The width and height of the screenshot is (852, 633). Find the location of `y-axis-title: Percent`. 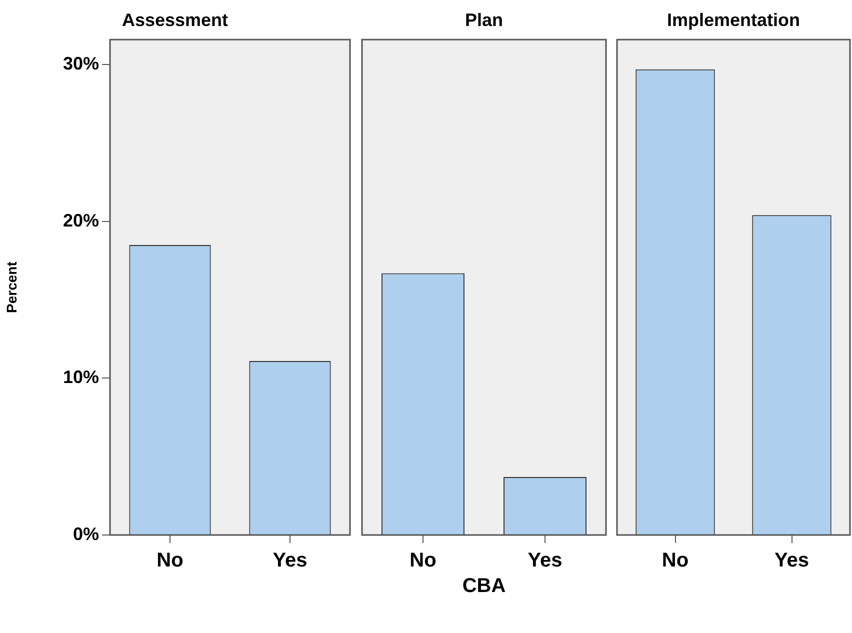

y-axis-title: Percent is located at coordinates (11, 287).